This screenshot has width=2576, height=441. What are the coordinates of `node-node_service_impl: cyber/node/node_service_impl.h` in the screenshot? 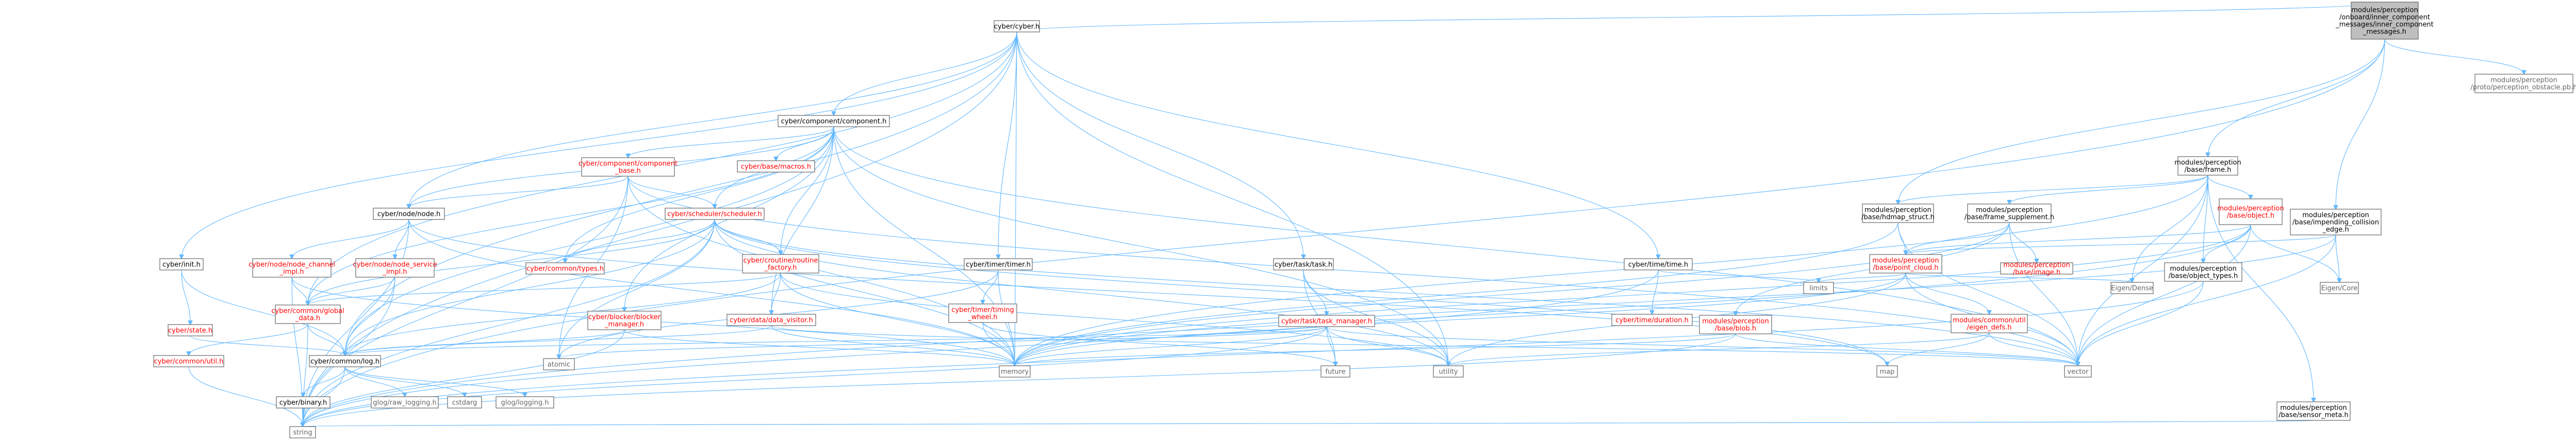 It's located at (395, 268).